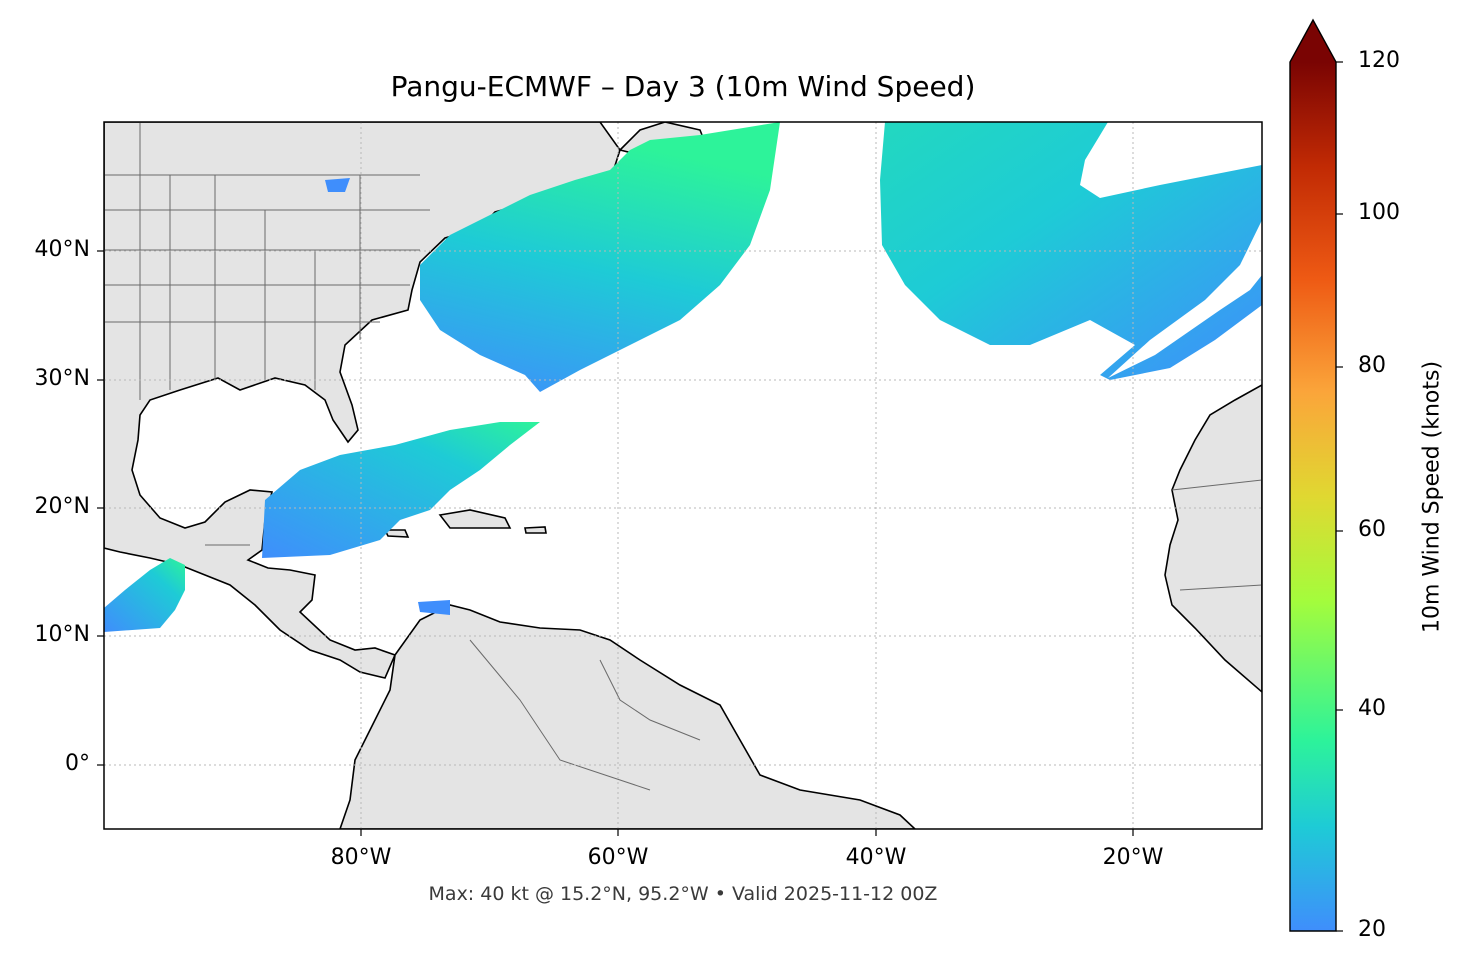 The height and width of the screenshot is (969, 1466). I want to click on wind-region-caribbean, so click(401, 490).